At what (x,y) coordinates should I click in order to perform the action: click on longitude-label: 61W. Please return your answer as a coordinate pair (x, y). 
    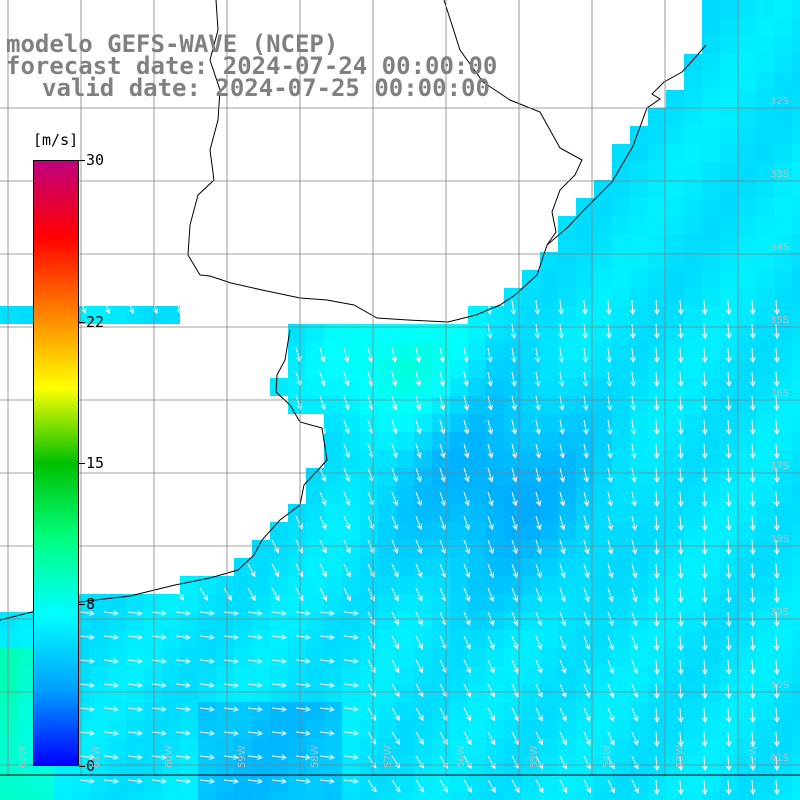
    Looking at the image, I should click on (96, 756).